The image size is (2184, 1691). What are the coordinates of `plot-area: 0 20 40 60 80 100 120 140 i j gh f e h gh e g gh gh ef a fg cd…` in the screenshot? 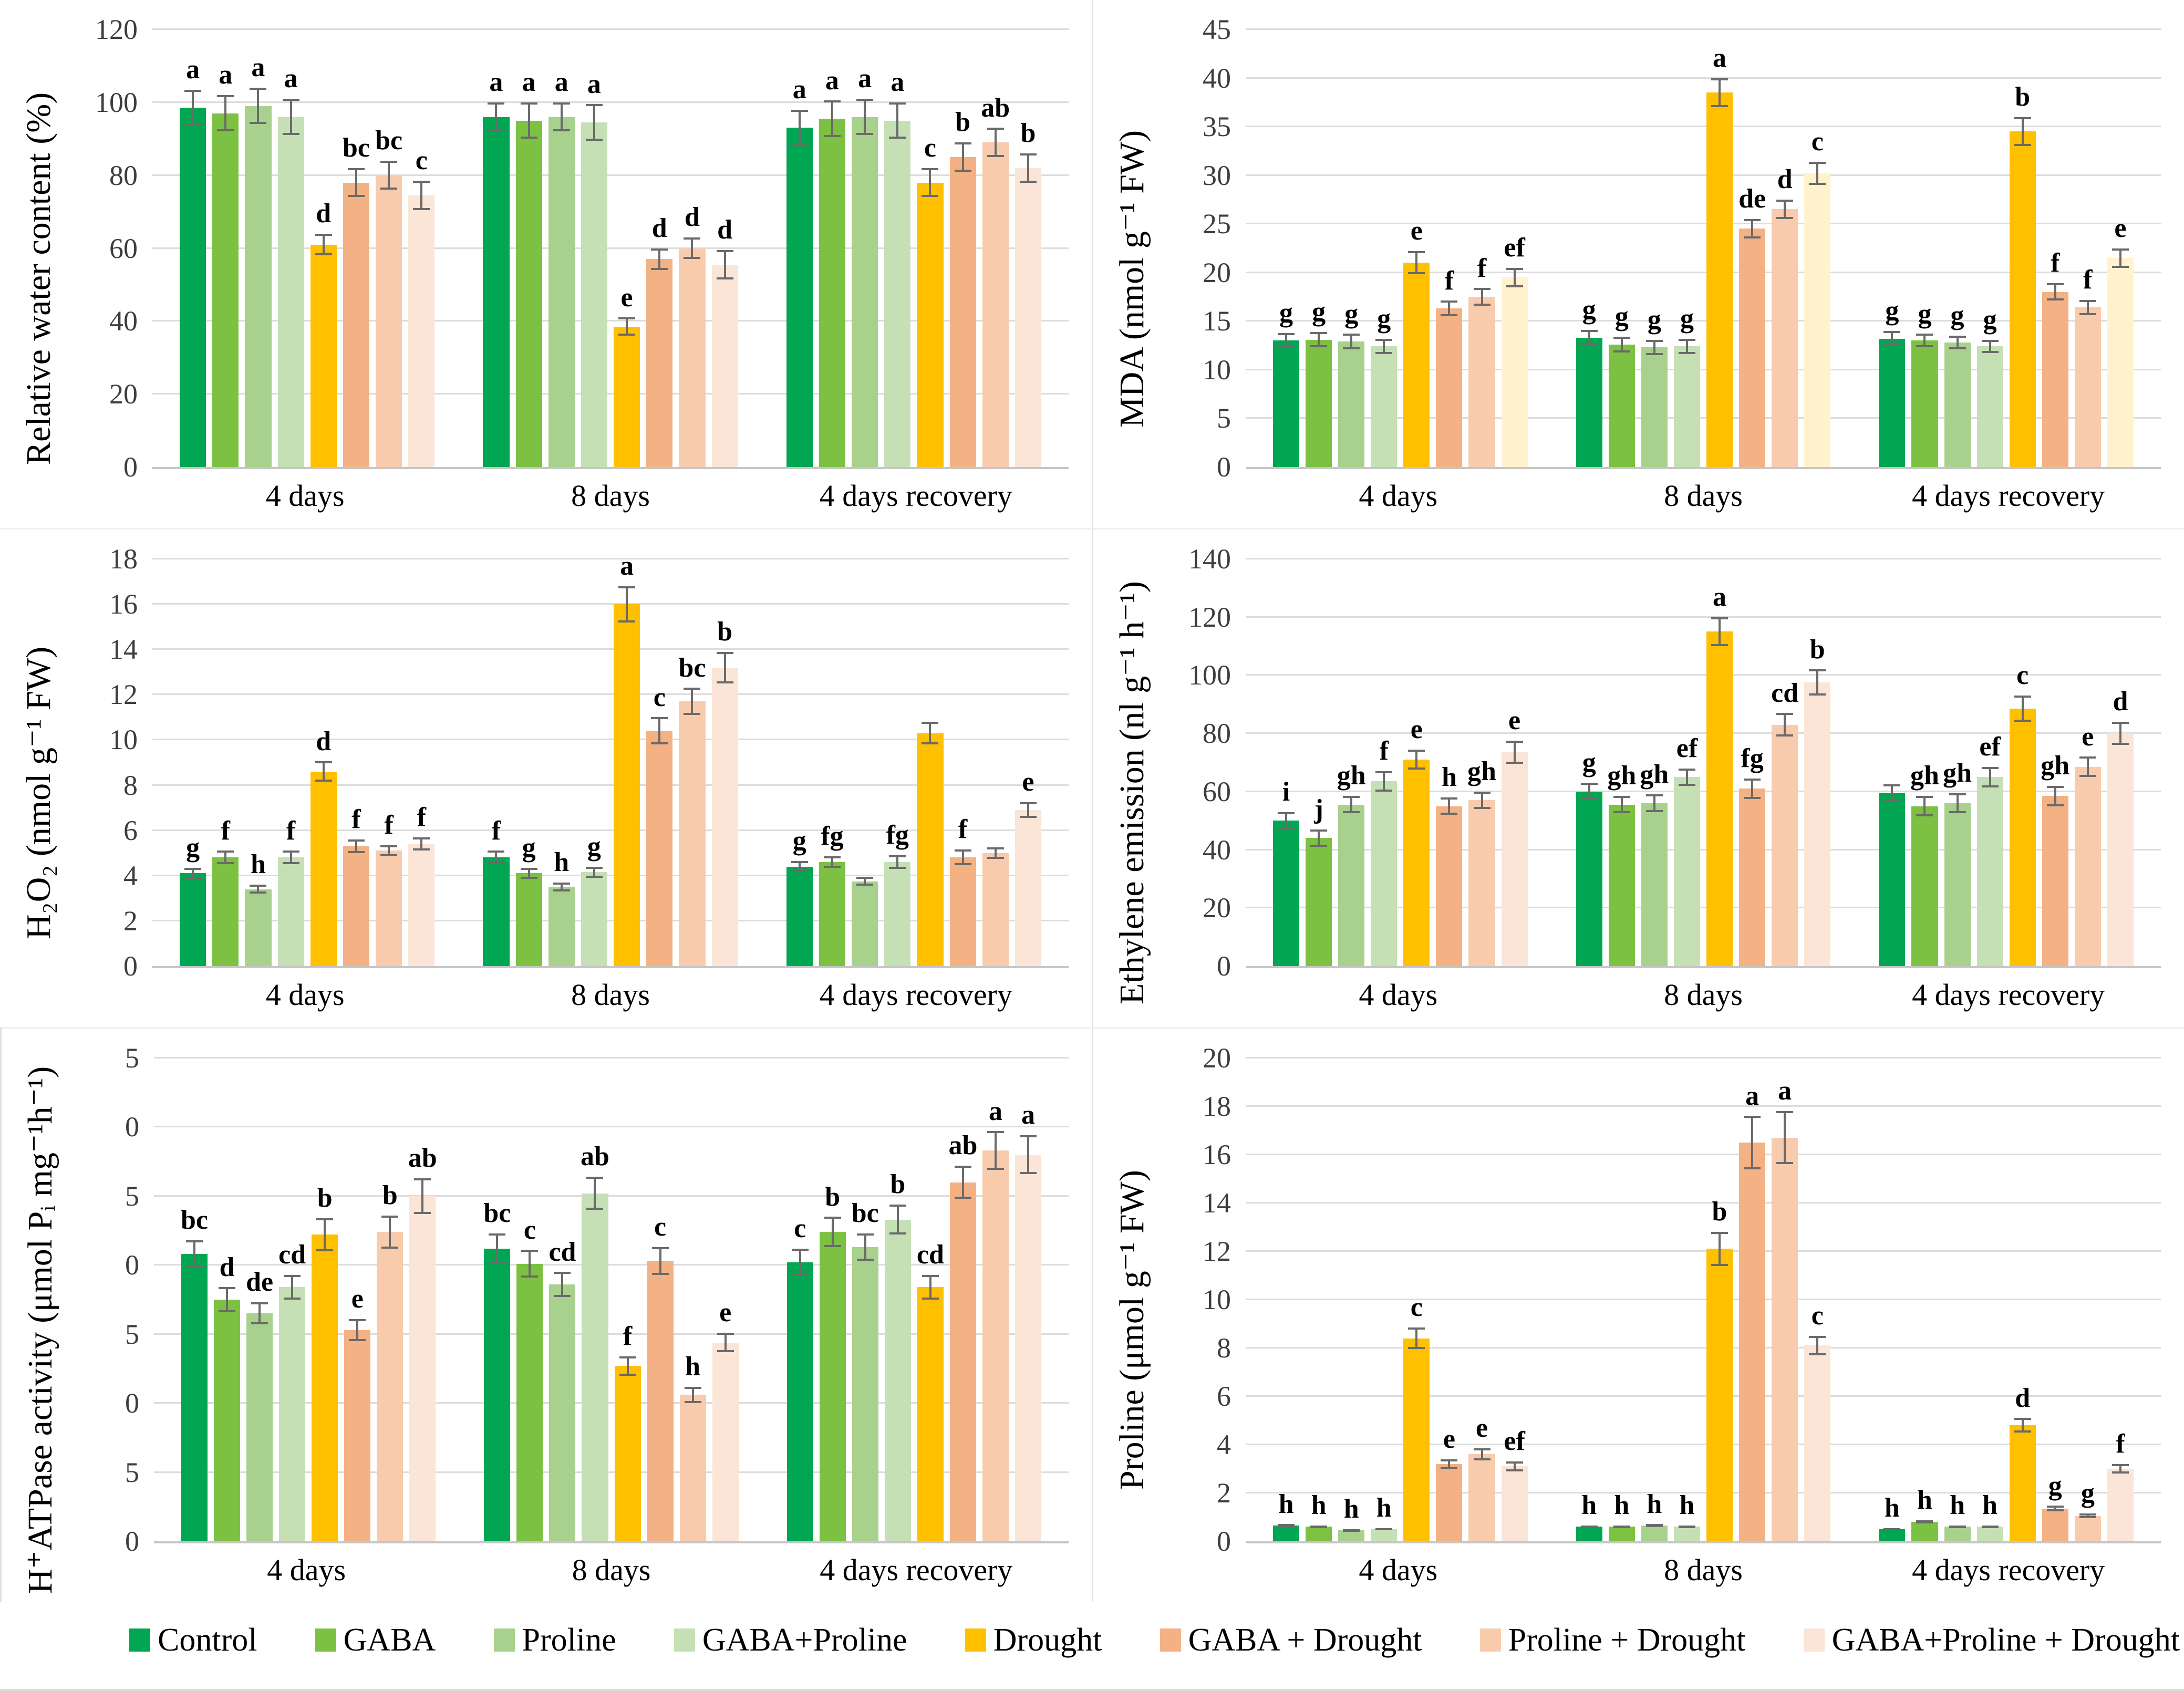 It's located at (1675, 762).